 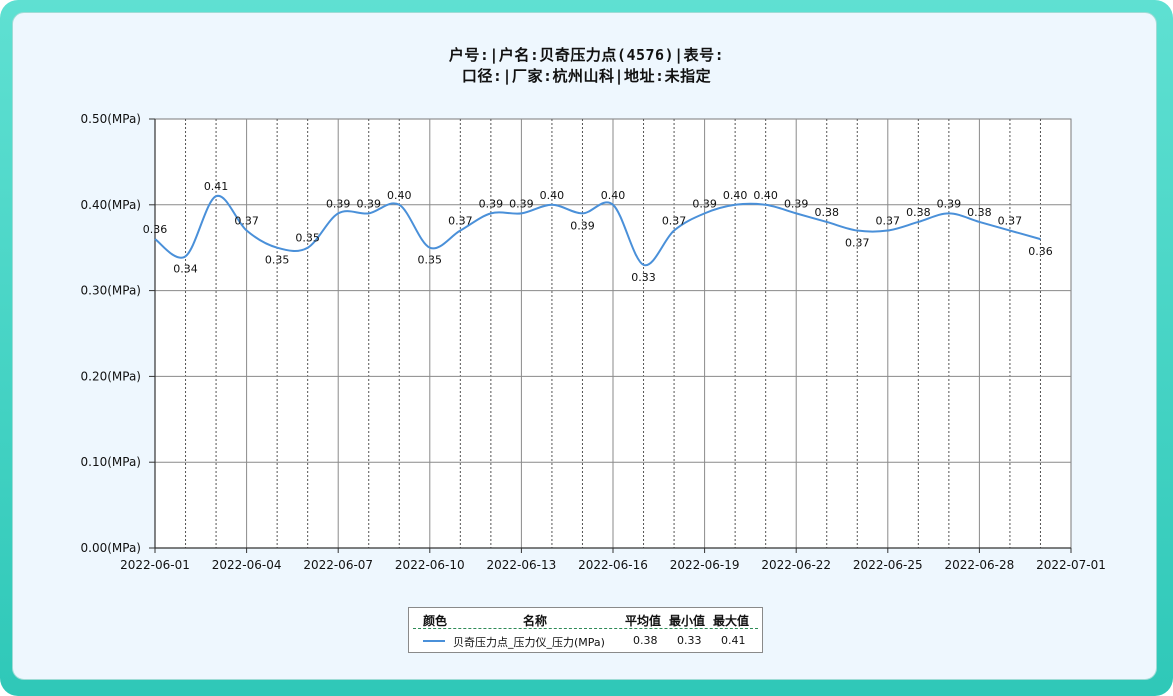 I want to click on legend-series-max: 0.41, so click(x=733, y=640).